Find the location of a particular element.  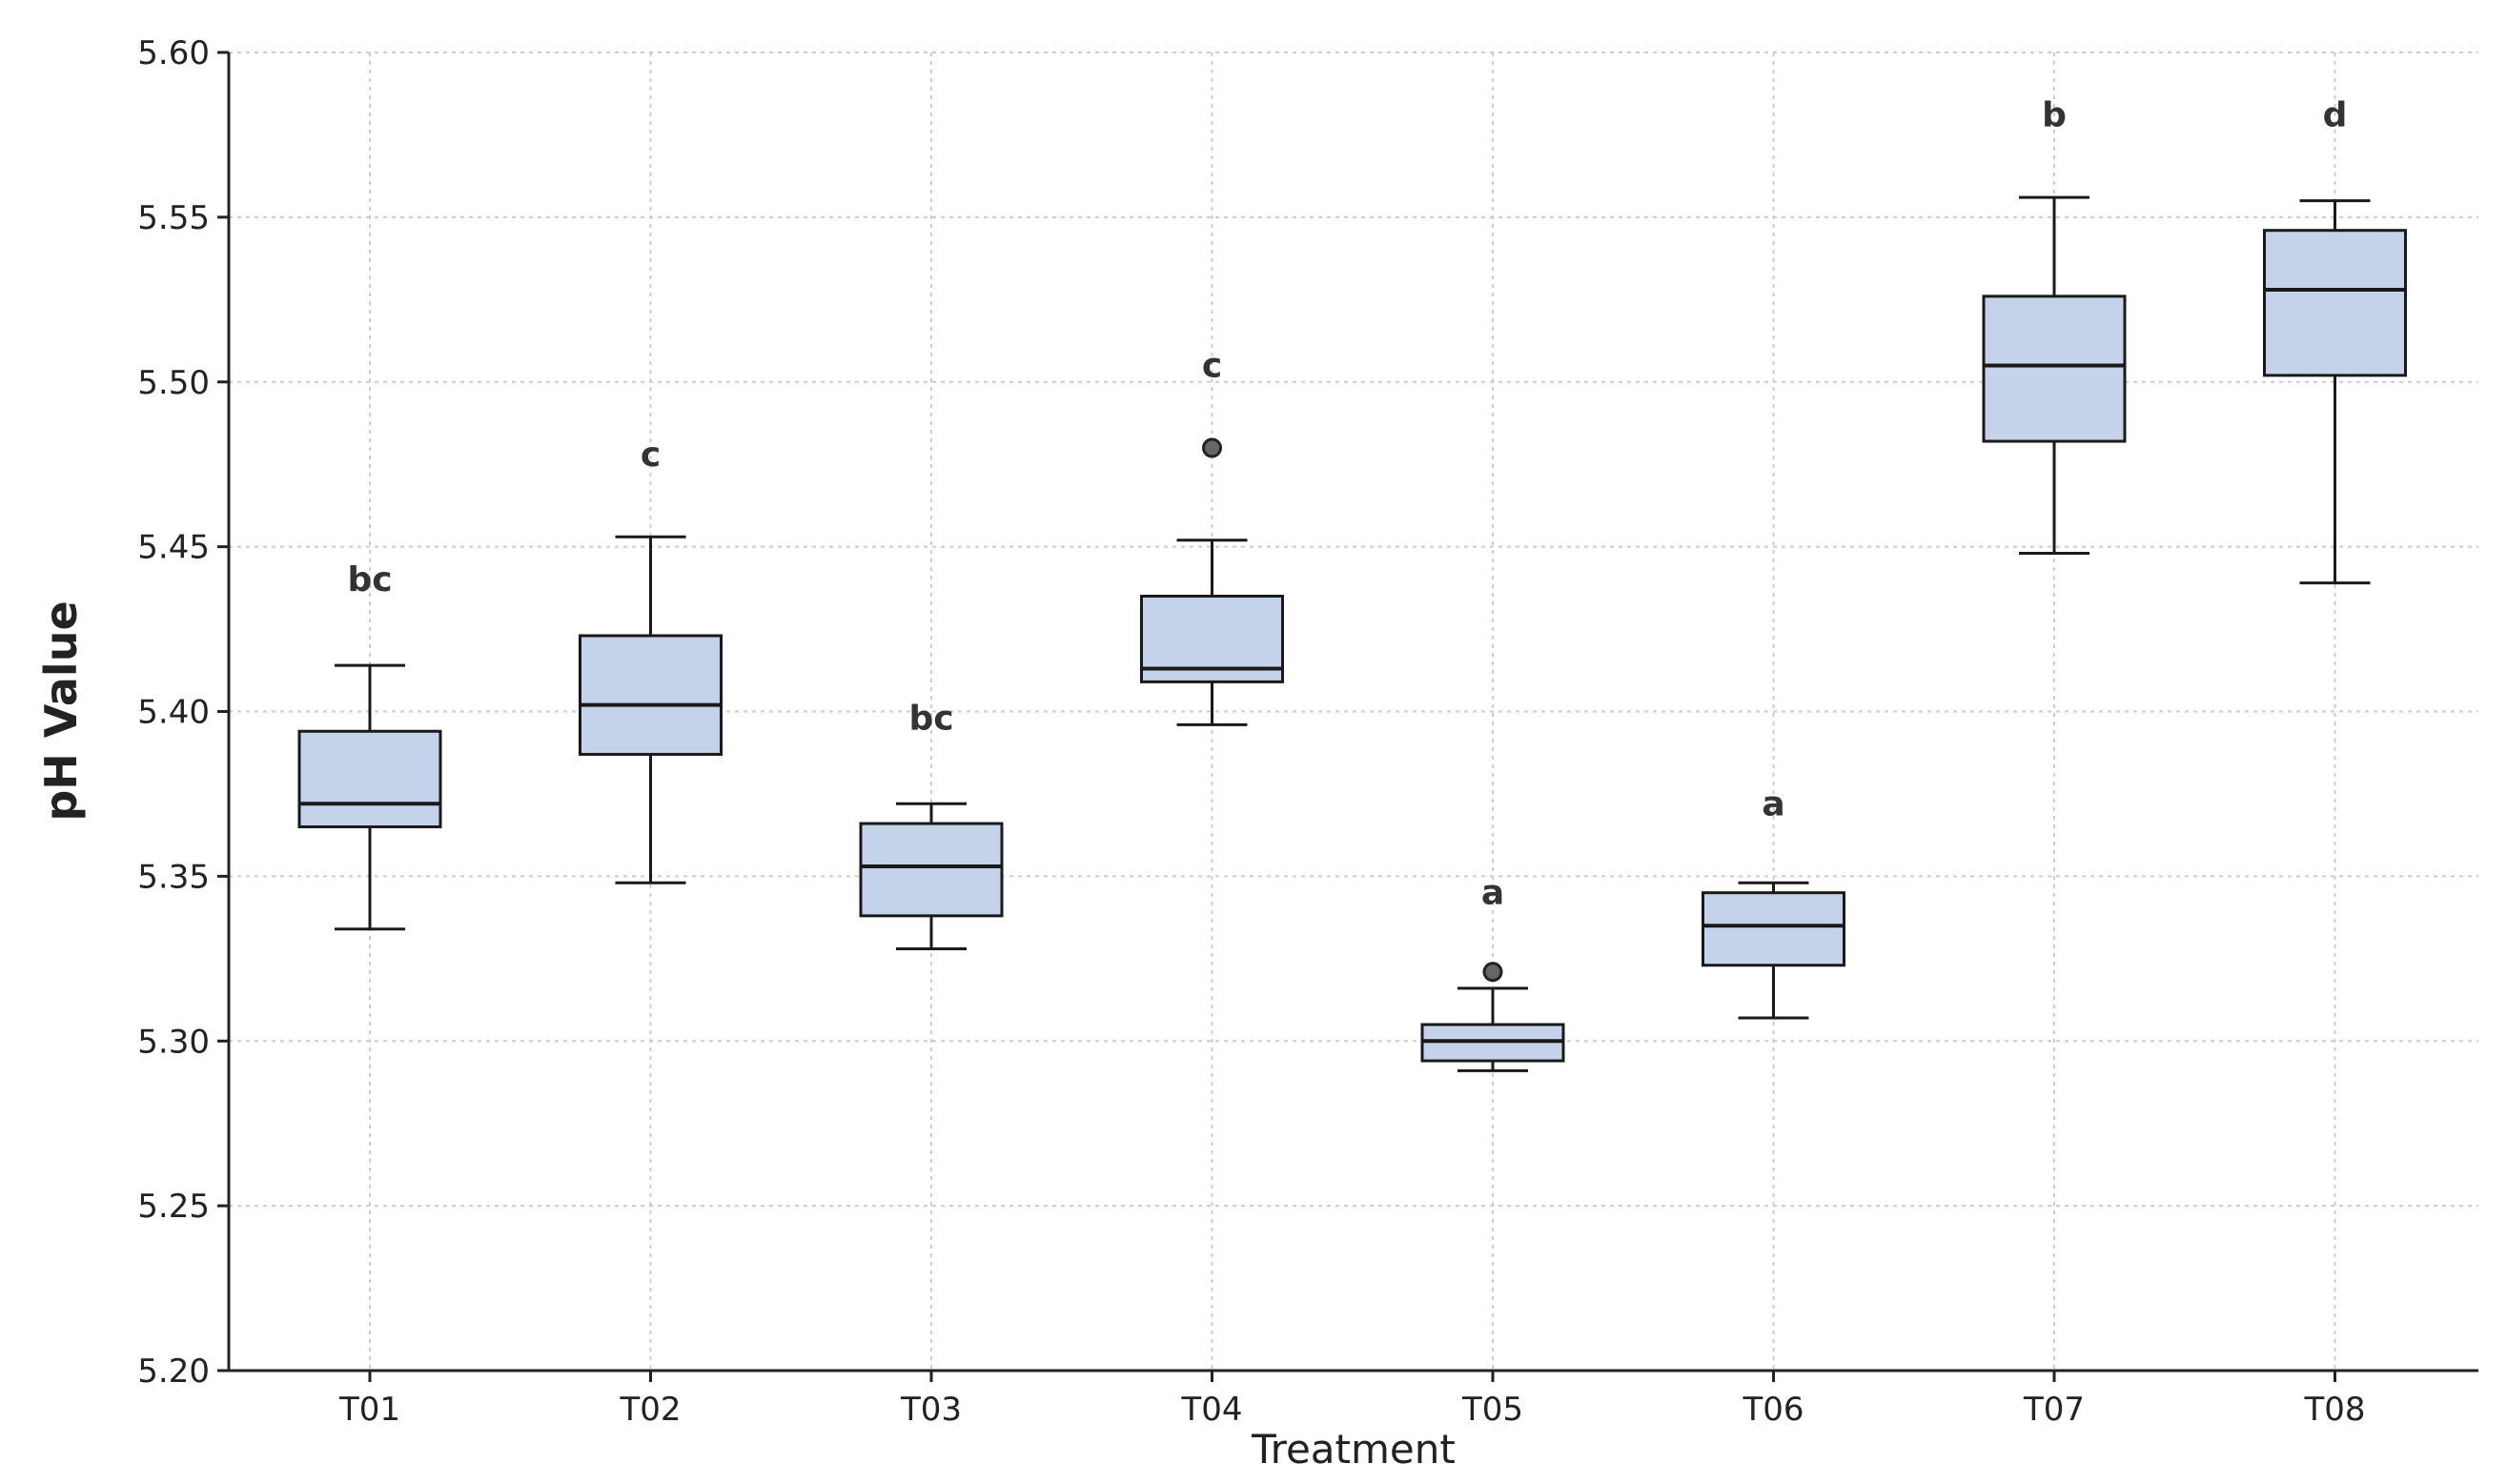

significance-letter-t06: a is located at coordinates (1773, 803).